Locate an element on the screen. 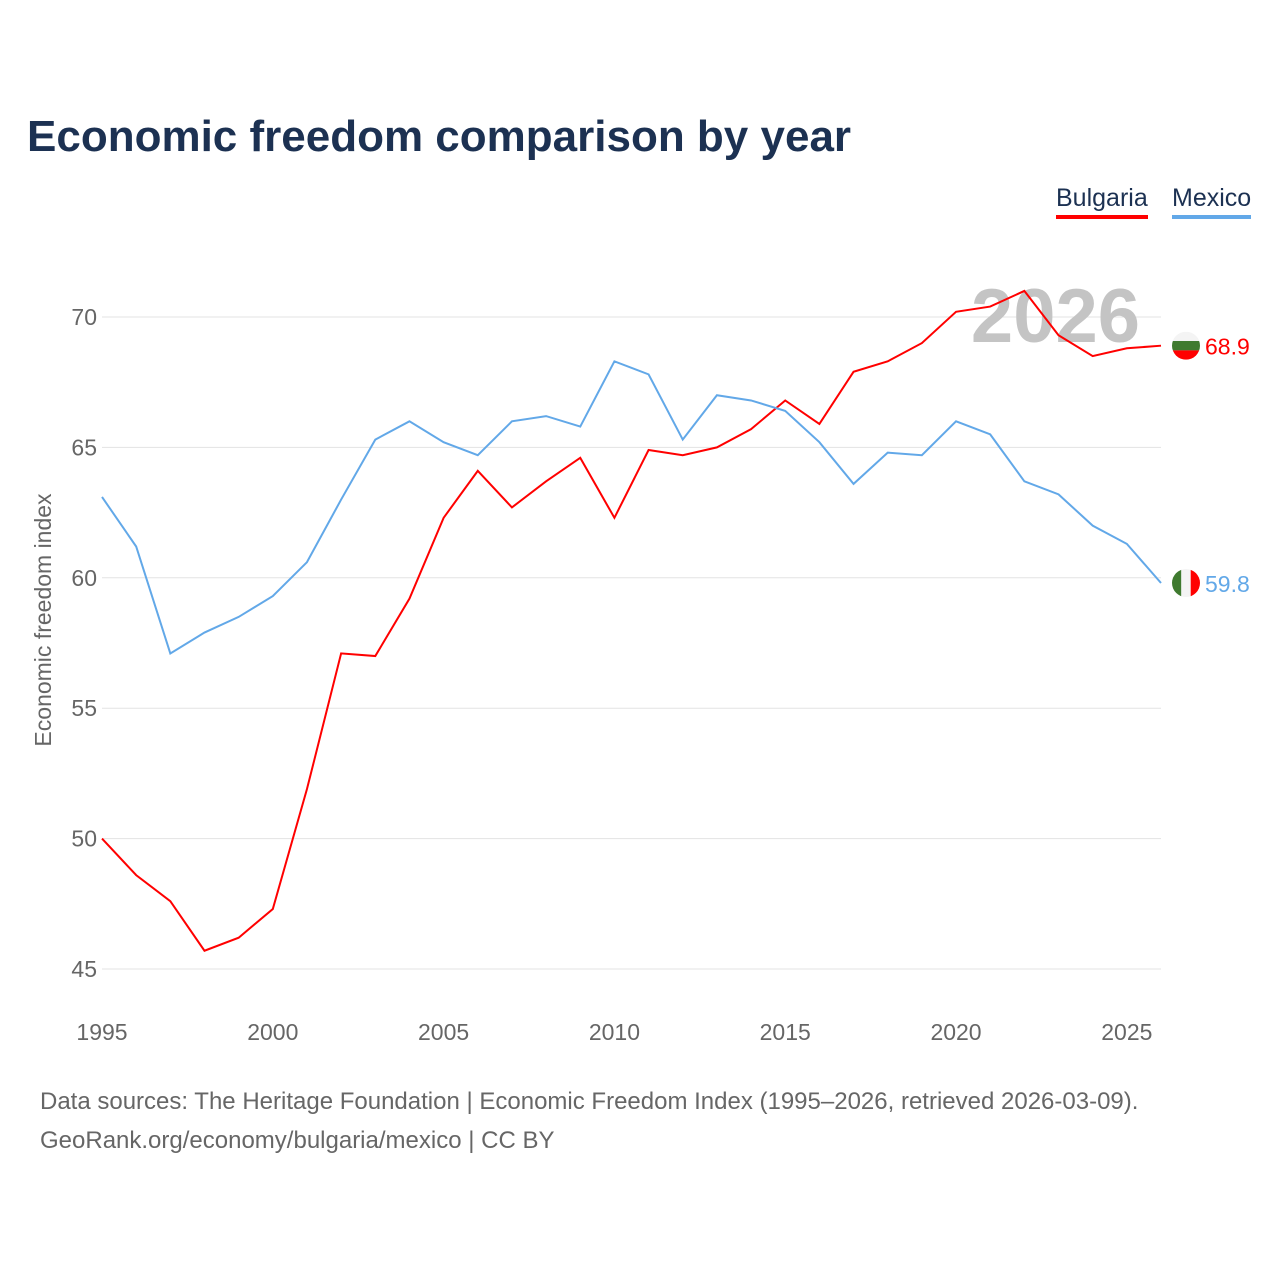 The width and height of the screenshot is (1280, 1280). y-axis-label: Economic freedom index is located at coordinates (43, 620).